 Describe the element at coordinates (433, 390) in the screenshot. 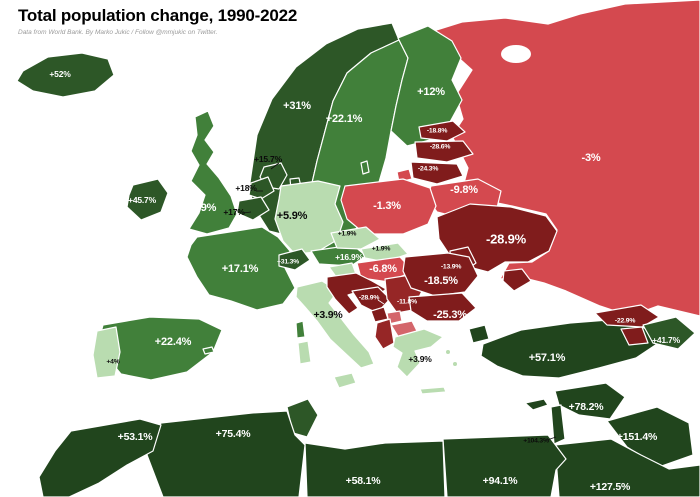

I see `crete-shape` at that location.